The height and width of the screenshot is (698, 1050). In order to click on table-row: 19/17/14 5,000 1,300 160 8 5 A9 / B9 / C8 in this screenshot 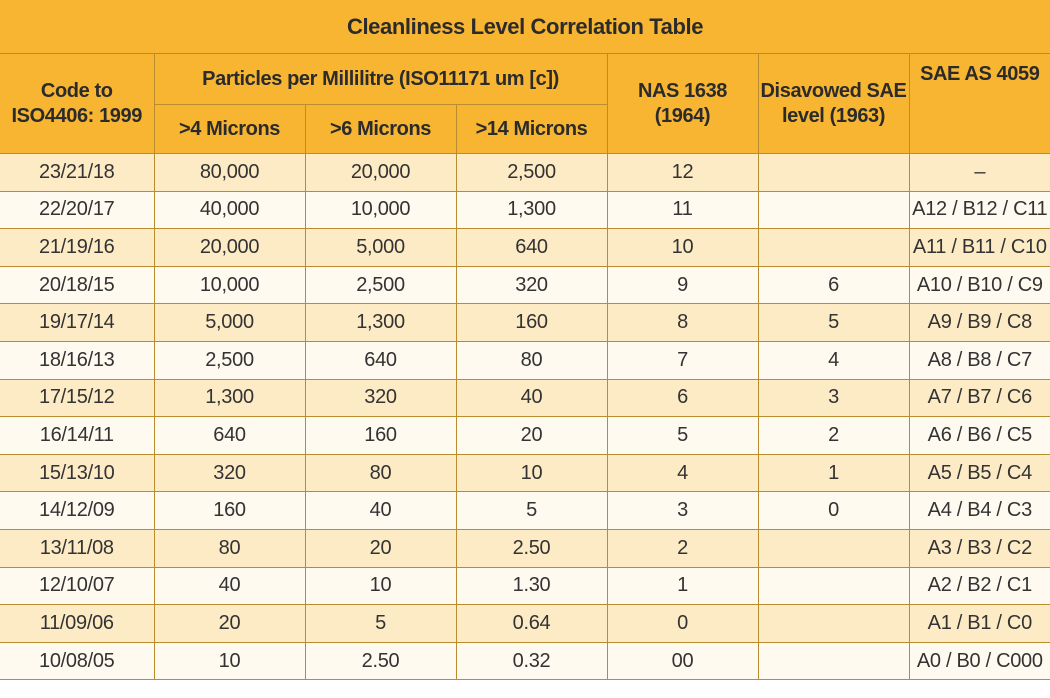, I will do `click(525, 322)`.